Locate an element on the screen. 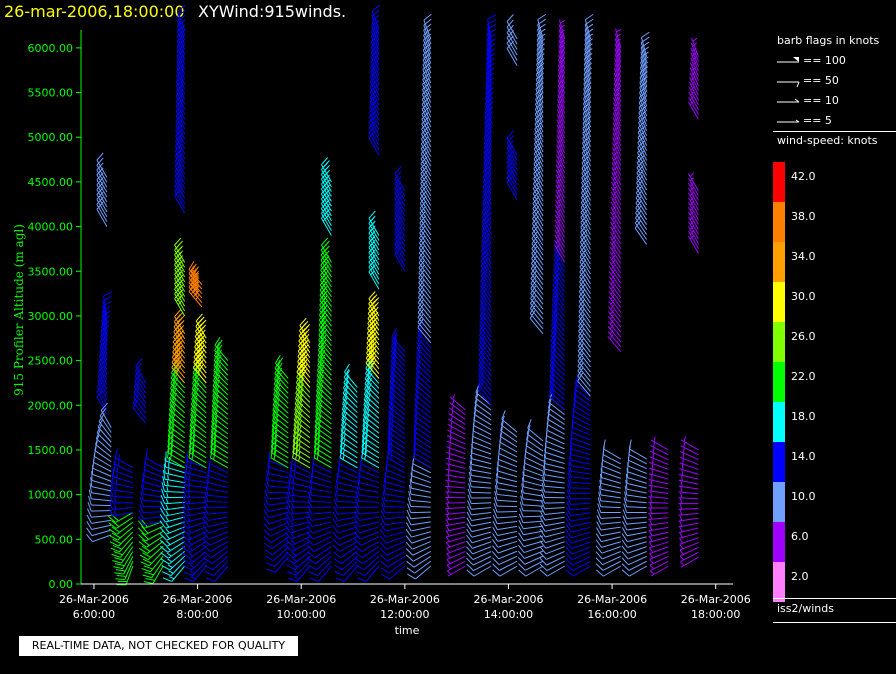 This screenshot has height=674, width=896. wind-profile is located at coordinates (139, 391).